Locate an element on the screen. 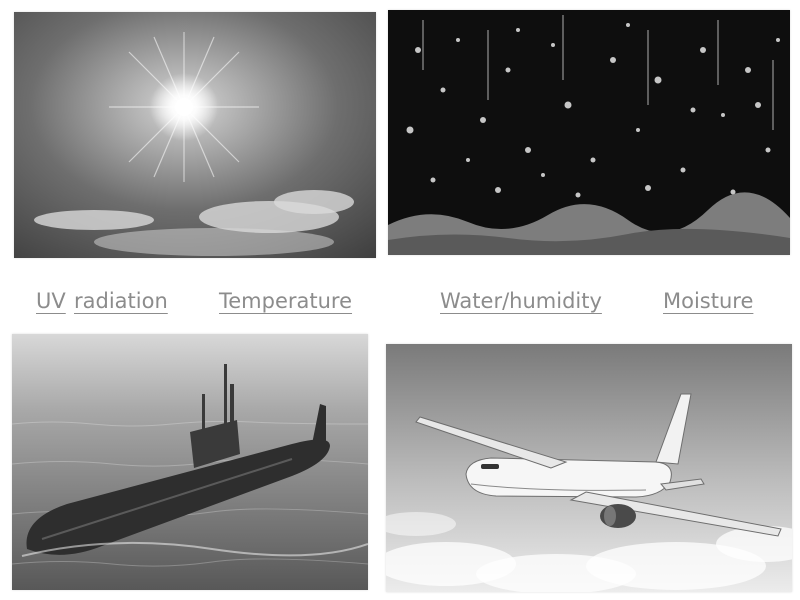 The image size is (800, 600). label-temperature: Temperature is located at coordinates (286, 301).